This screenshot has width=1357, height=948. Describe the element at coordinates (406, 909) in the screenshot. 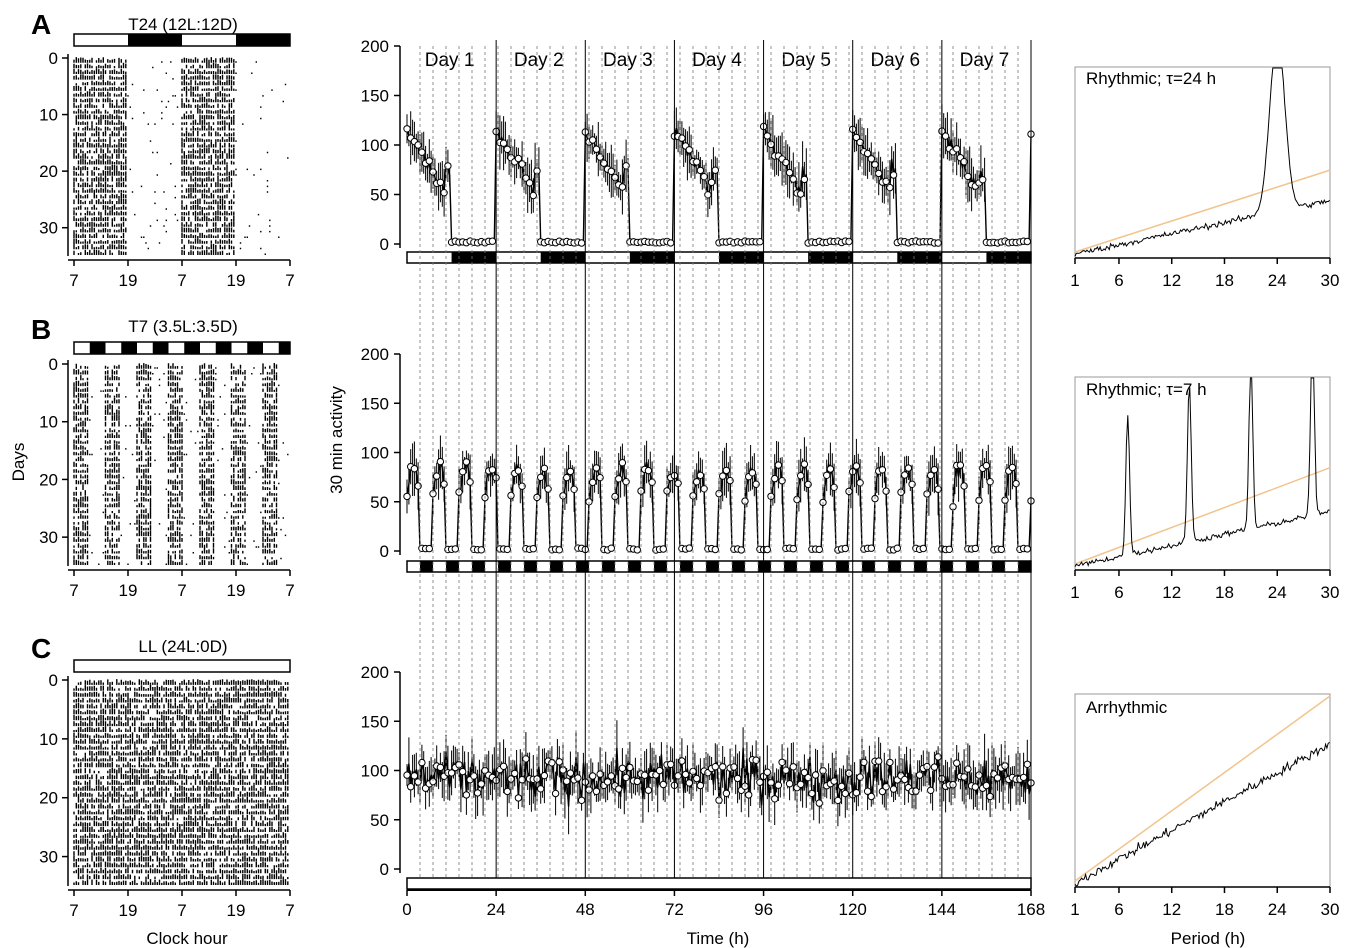

I see `profile-x-tick-label: 0` at that location.